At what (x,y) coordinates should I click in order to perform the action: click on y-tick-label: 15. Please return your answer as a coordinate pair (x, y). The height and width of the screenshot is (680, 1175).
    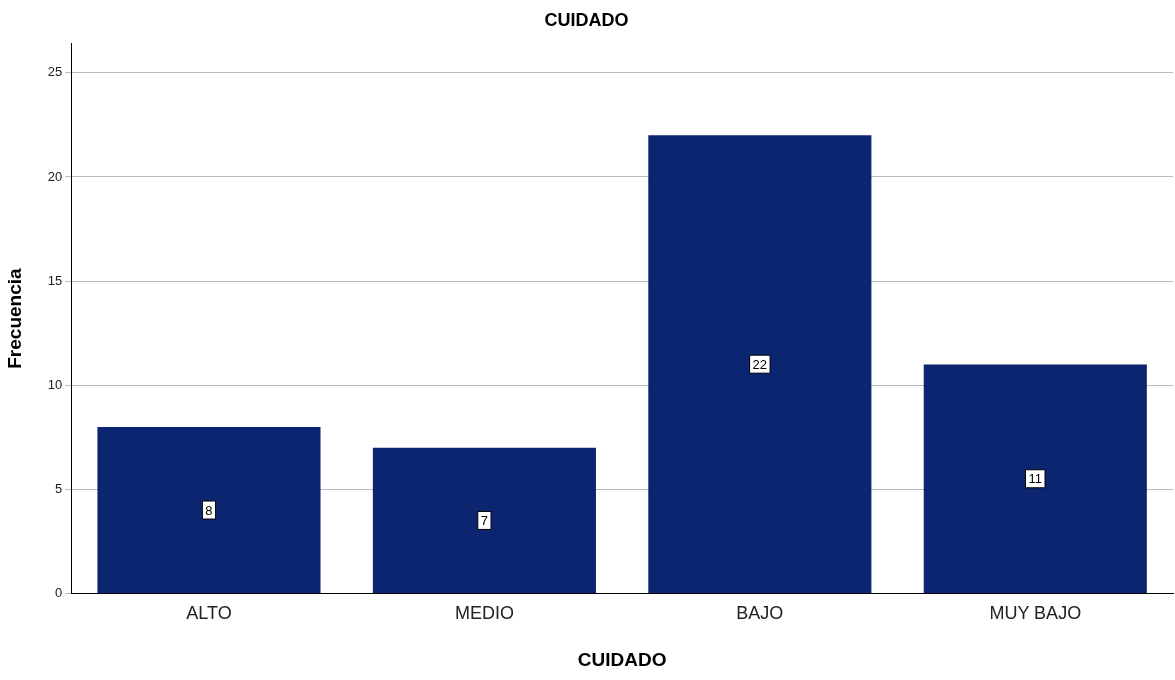
    Looking at the image, I should click on (55, 280).